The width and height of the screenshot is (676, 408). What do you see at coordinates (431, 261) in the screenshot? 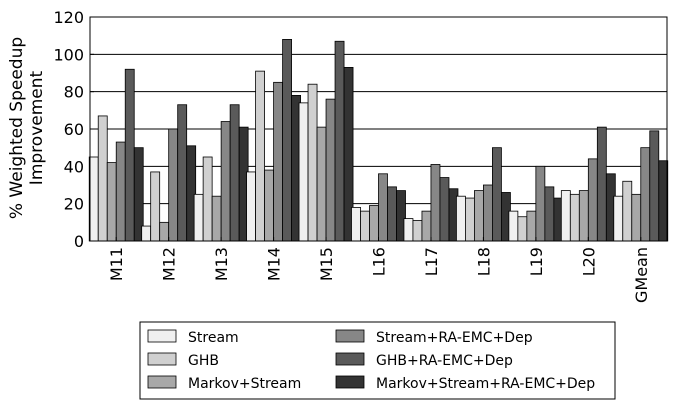
I see `x-tick-label: L17` at bounding box center [431, 261].